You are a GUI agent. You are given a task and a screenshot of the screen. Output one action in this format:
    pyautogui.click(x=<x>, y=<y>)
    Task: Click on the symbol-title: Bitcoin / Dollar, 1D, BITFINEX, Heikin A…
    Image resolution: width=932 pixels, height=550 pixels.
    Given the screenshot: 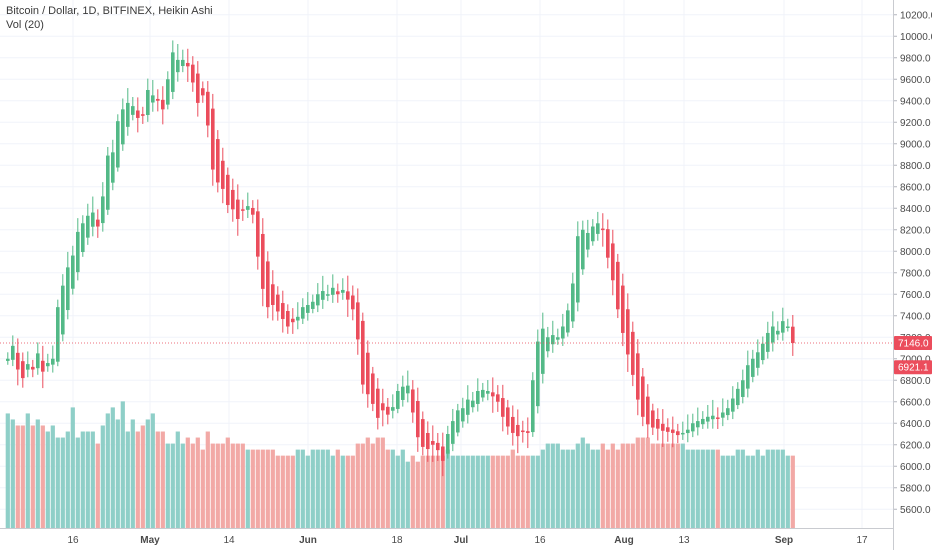 What is the action you would take?
    pyautogui.click(x=109, y=11)
    